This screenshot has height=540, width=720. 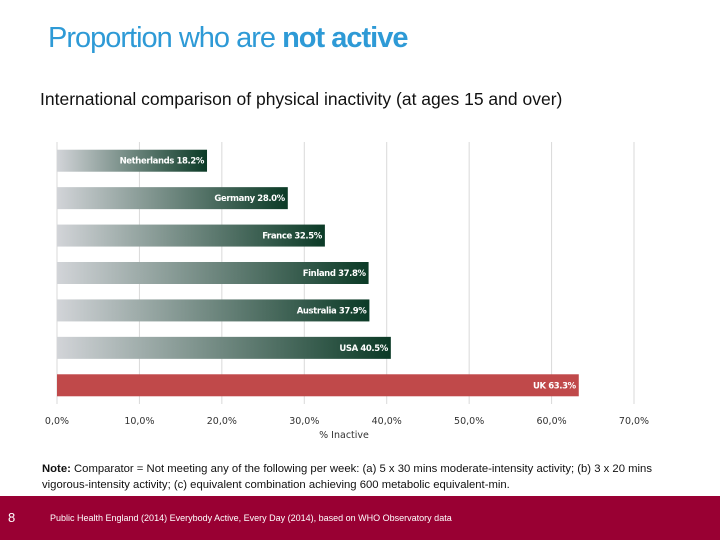 I want to click on bar-uk, so click(x=318, y=385).